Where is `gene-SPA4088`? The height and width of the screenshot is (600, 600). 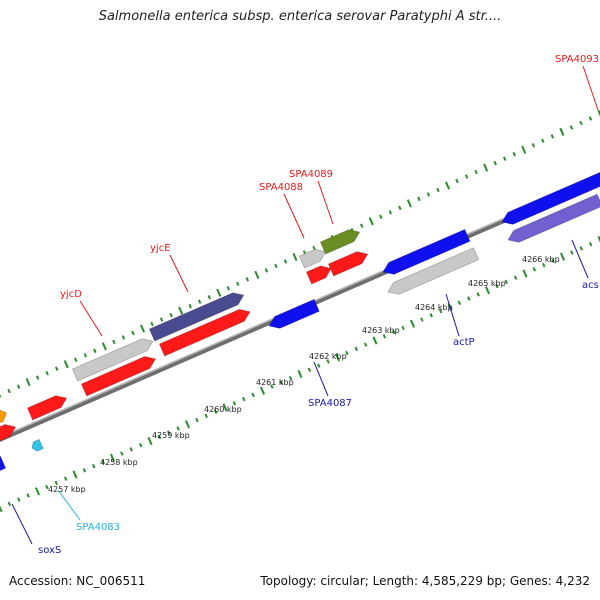
gene-SPA4088 is located at coordinates (312, 258).